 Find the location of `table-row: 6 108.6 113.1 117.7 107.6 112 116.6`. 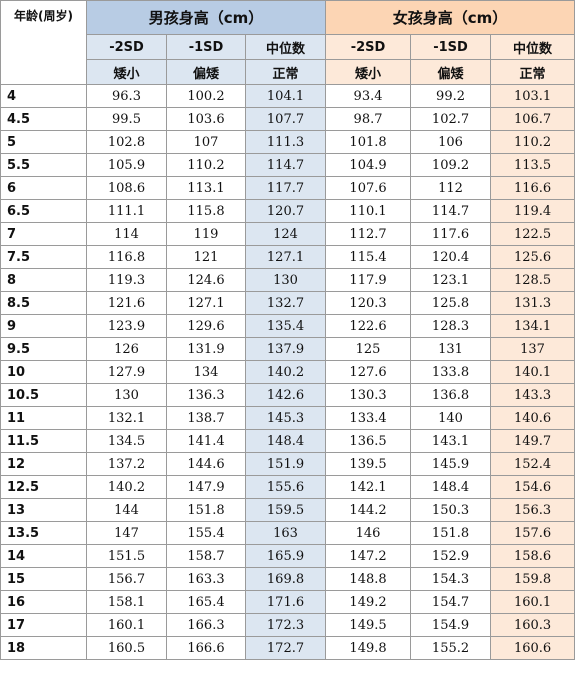

table-row: 6 108.6 113.1 117.7 107.6 112 116.6 is located at coordinates (288, 188).